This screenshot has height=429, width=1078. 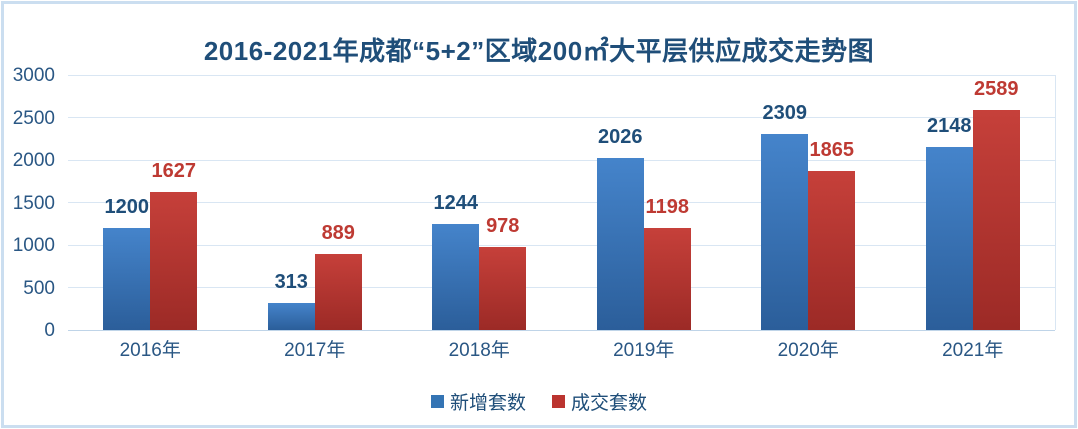 I want to click on bar-value-label: 1244, so click(x=456, y=203).